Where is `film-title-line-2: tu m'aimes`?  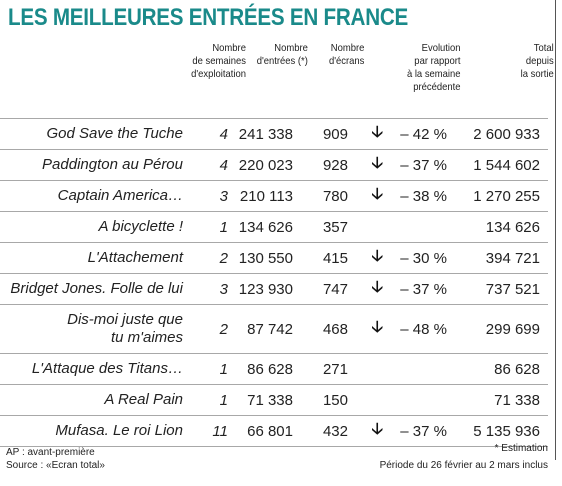 film-title-line-2: tu m'aimes is located at coordinates (146, 337).